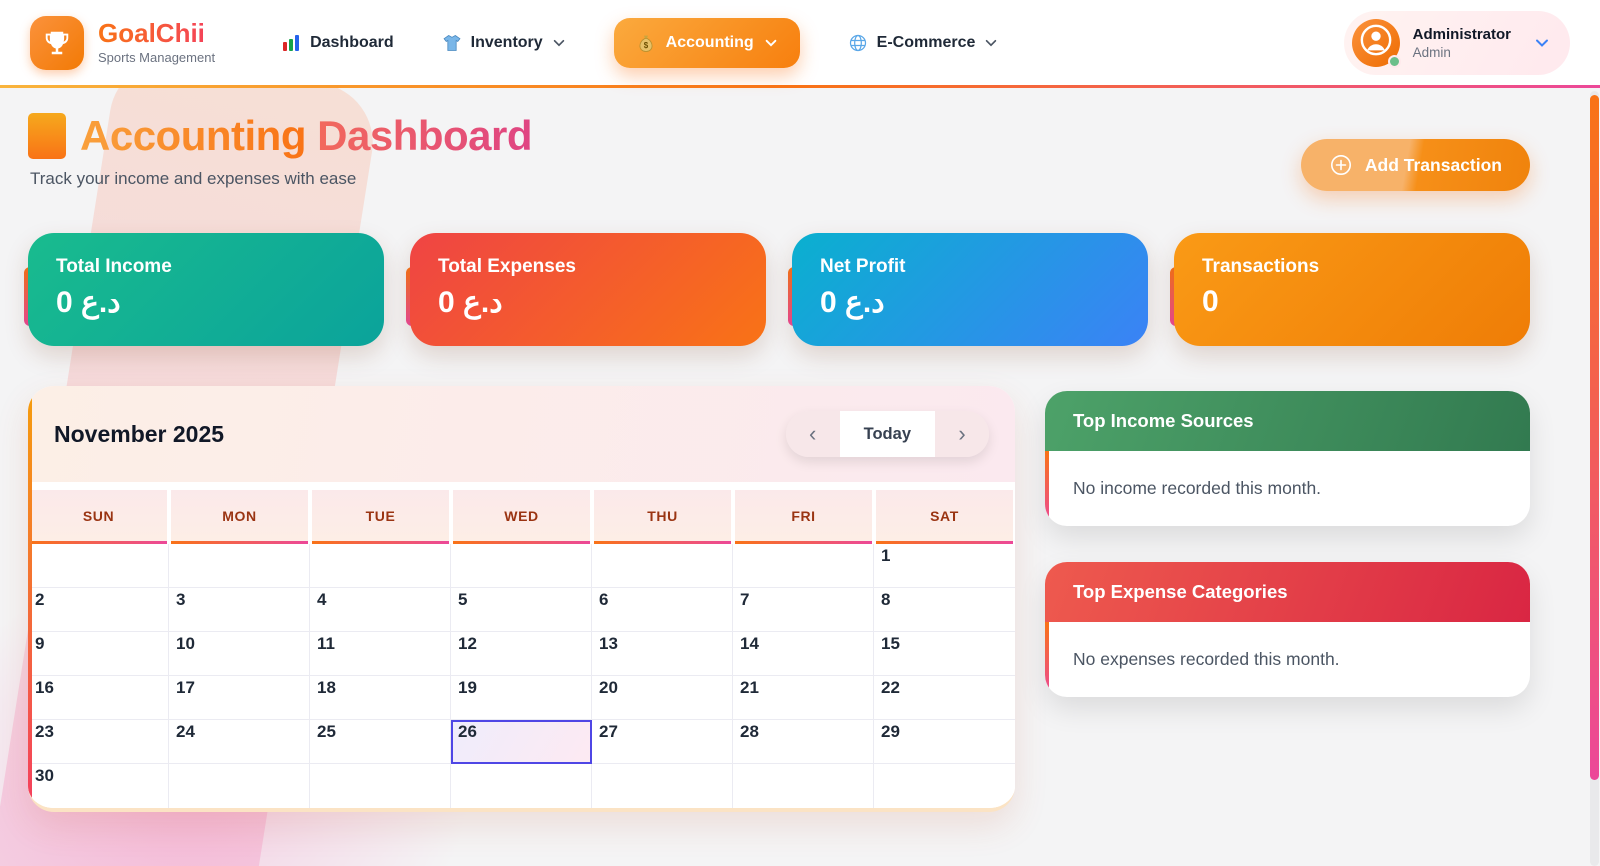 This screenshot has width=1600, height=866. I want to click on calendar-cell: 4, so click(380, 610).